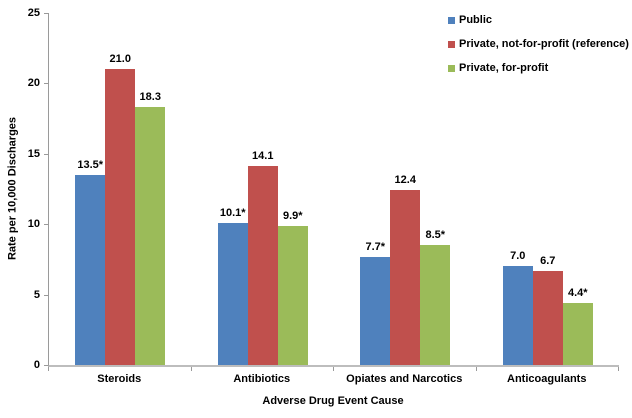 Image resolution: width=632 pixels, height=418 pixels. Describe the element at coordinates (504, 68) in the screenshot. I see `legend-label: Private, for-profit` at that location.